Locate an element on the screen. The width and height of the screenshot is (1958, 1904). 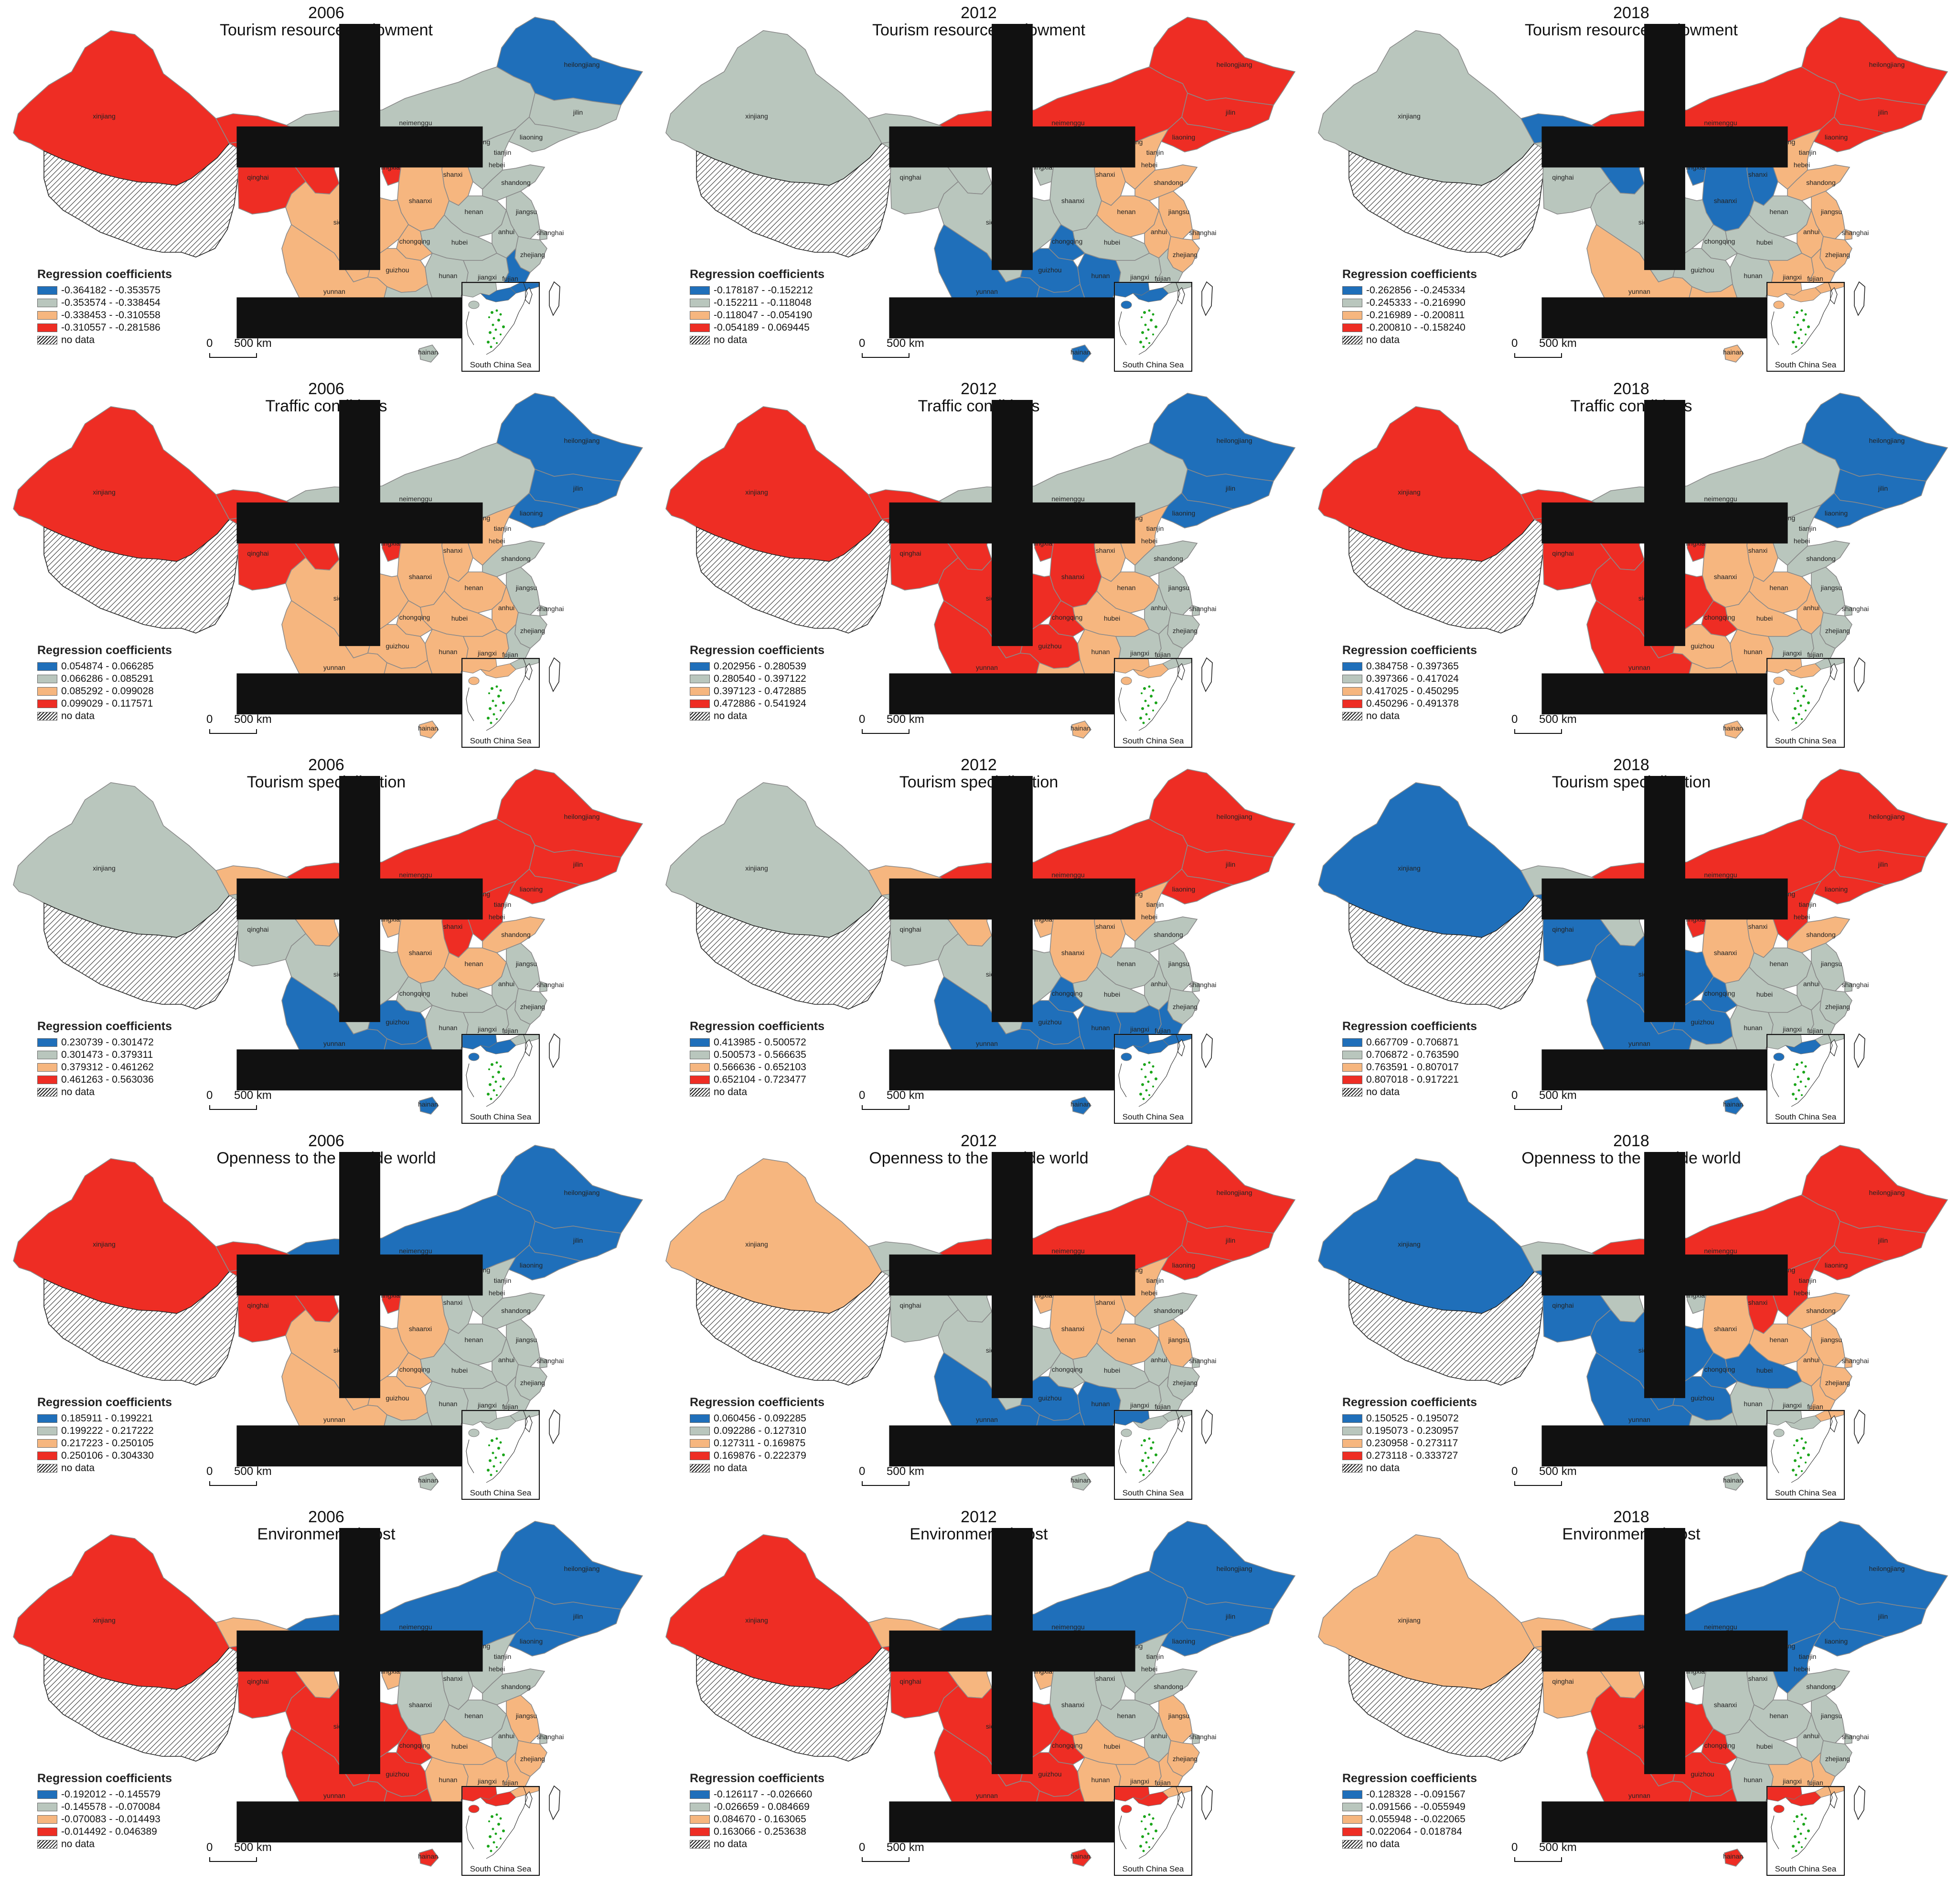
panel-title: Tourism resource endowment is located at coordinates (1631, 30).